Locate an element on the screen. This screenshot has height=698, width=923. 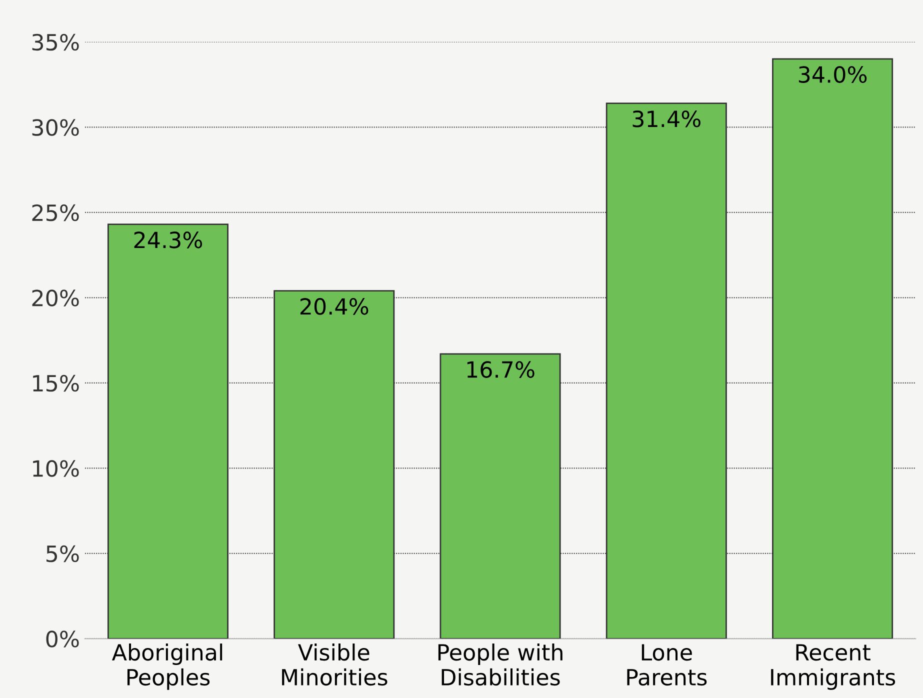
data-label: 16.7% is located at coordinates (500, 369).